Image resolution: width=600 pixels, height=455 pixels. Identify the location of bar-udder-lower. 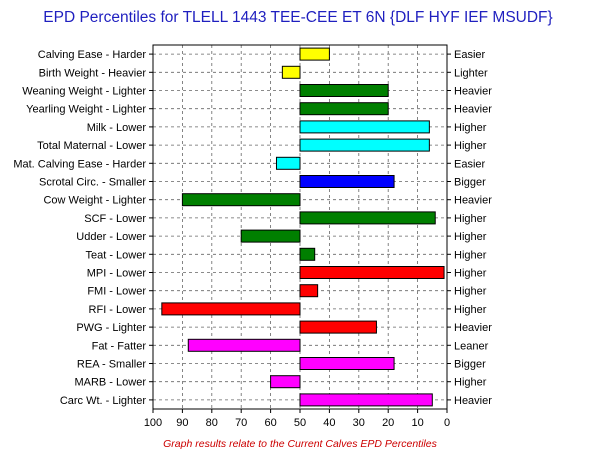
(270, 236).